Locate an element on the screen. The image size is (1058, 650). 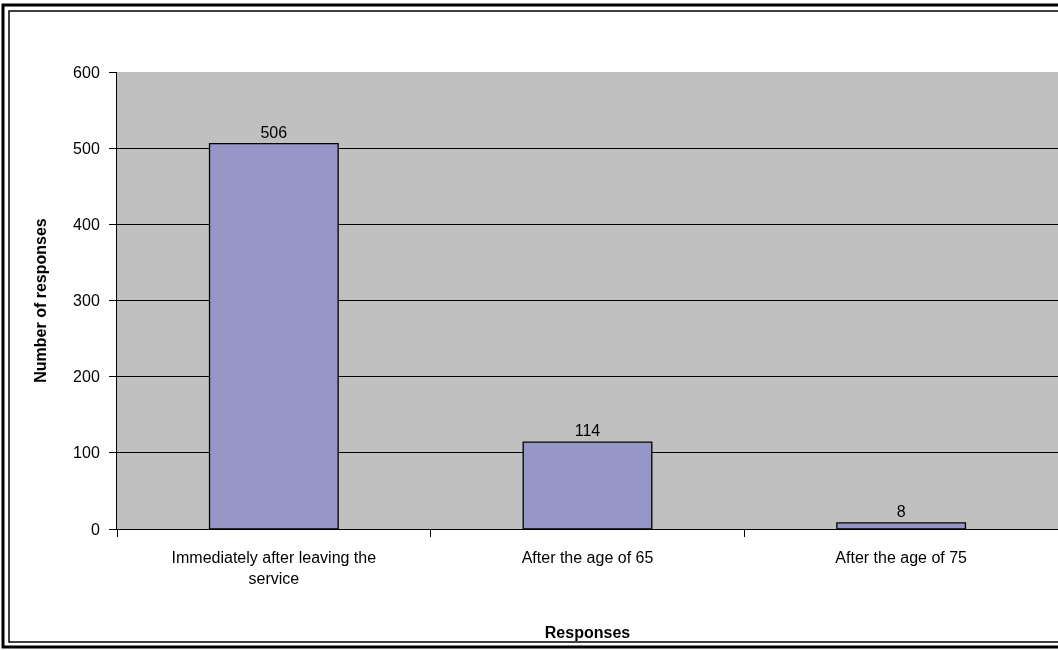
x-tick-label: After the age of 75 is located at coordinates (901, 558).